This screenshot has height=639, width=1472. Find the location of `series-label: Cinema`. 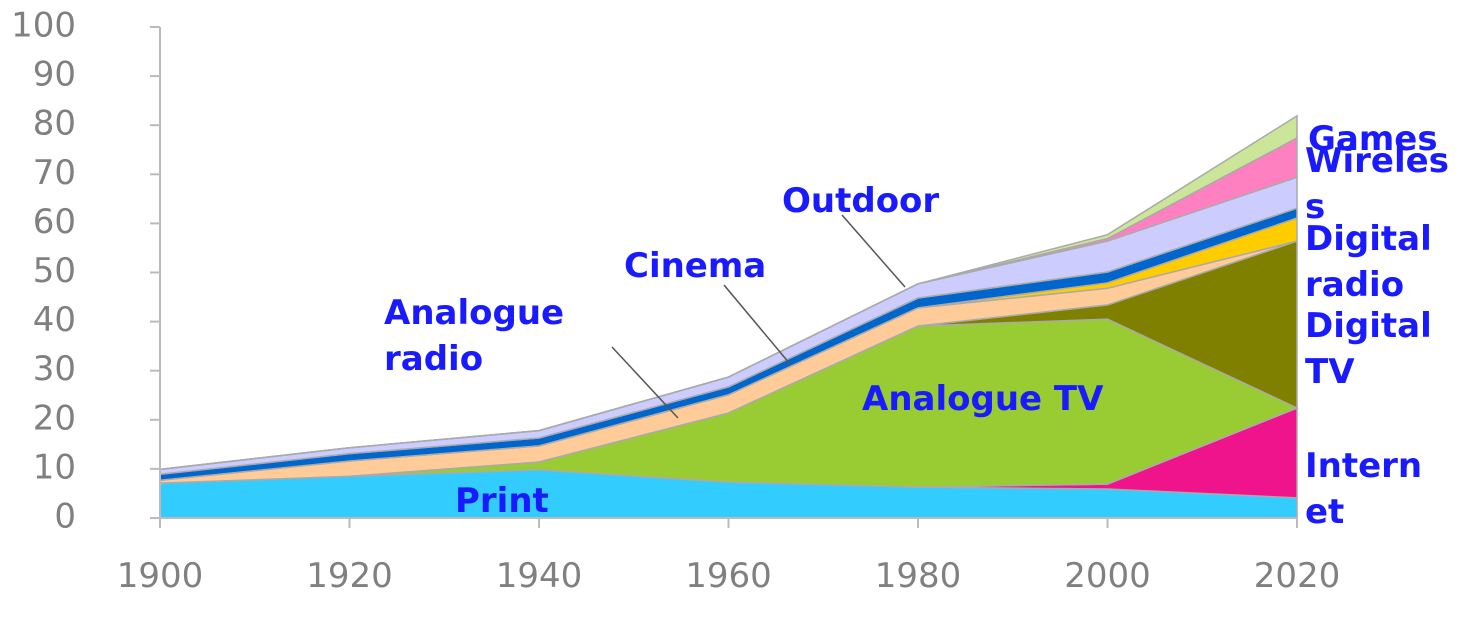

series-label: Cinema is located at coordinates (695, 266).